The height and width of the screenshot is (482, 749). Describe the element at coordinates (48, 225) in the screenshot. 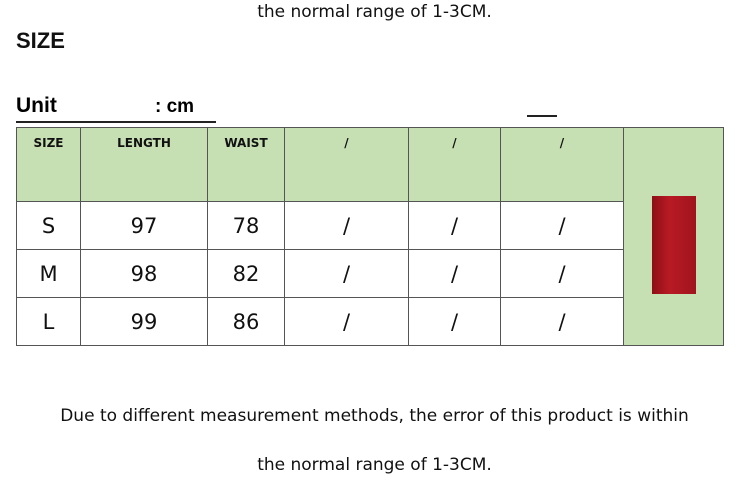

I see `cell: S` at that location.